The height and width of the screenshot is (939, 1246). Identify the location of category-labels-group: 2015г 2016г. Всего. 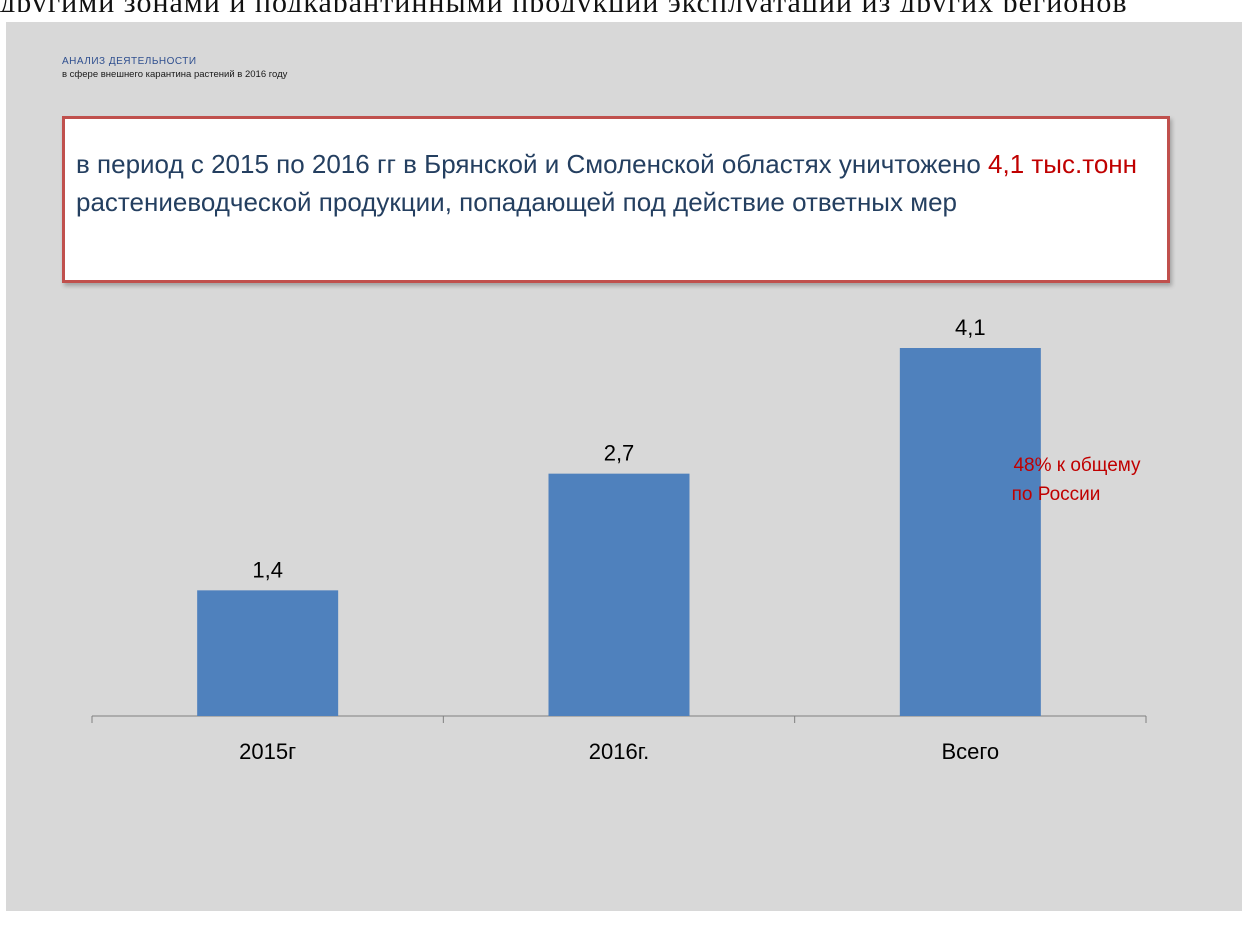
(619, 751).